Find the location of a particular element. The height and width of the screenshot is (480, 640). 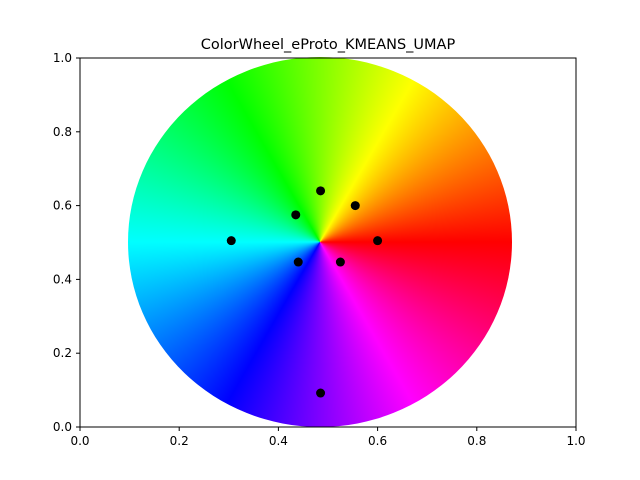

y-tick-label: 1.0 is located at coordinates (62, 58).